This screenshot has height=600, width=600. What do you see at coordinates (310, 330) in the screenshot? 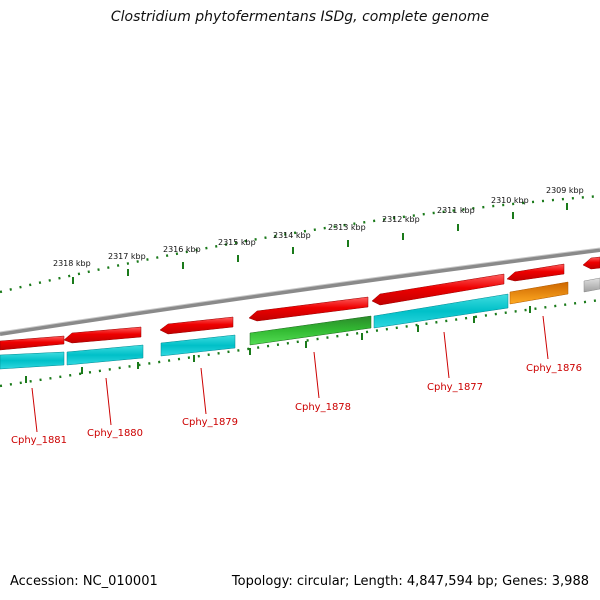
I see `rna-block` at bounding box center [310, 330].